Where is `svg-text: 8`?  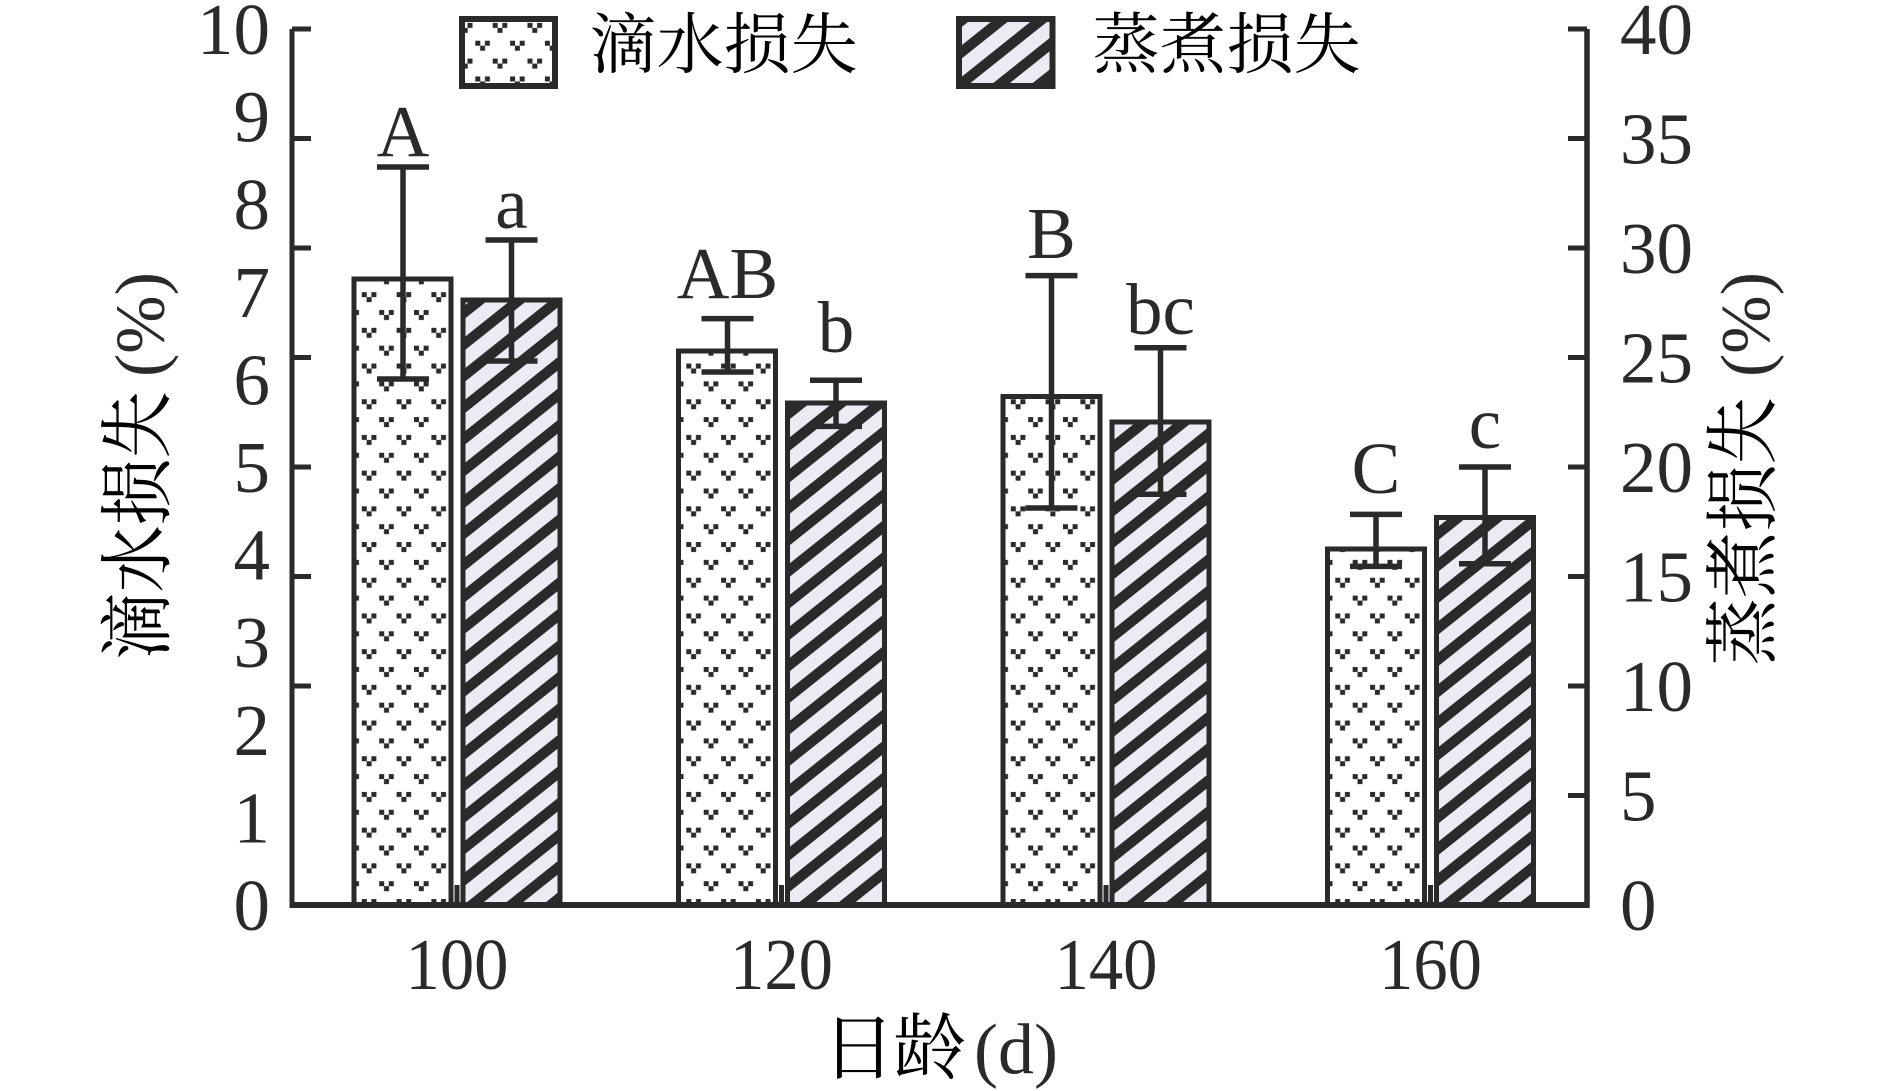 svg-text: 8 is located at coordinates (252, 204).